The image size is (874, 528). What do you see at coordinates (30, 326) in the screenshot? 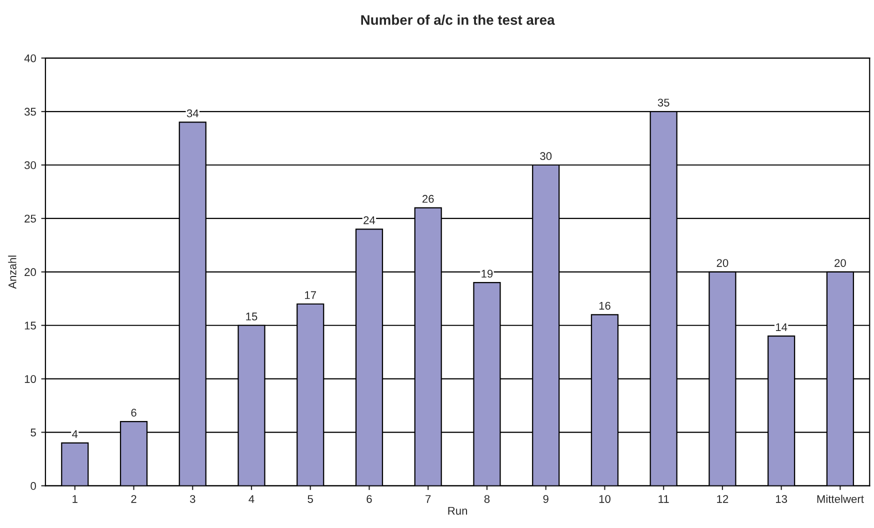
I see `y-tick-label: 15` at bounding box center [30, 326].